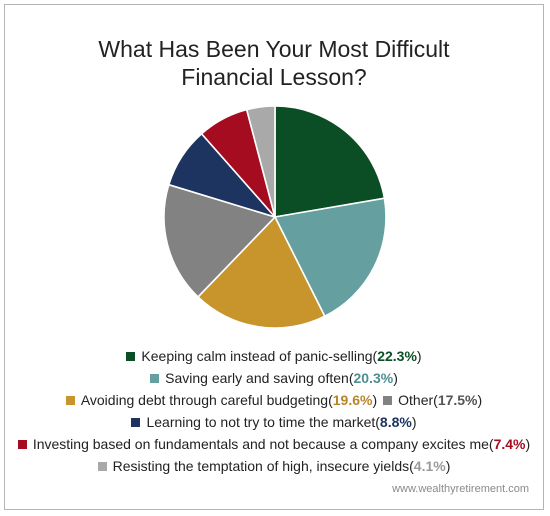  I want to click on legend-label-1: Saving early and saving often, so click(257, 378).